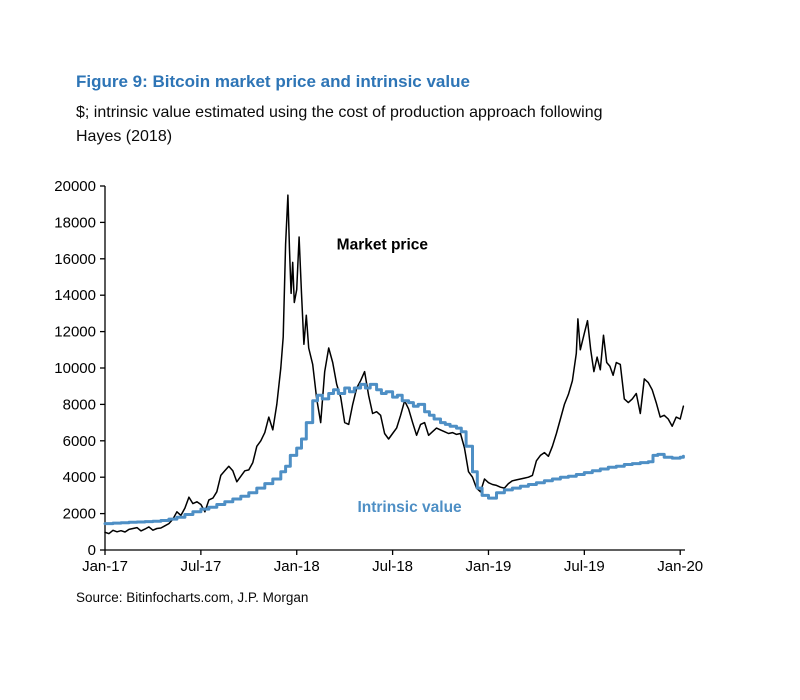  I want to click on y-tick-label: 0, so click(92, 550).